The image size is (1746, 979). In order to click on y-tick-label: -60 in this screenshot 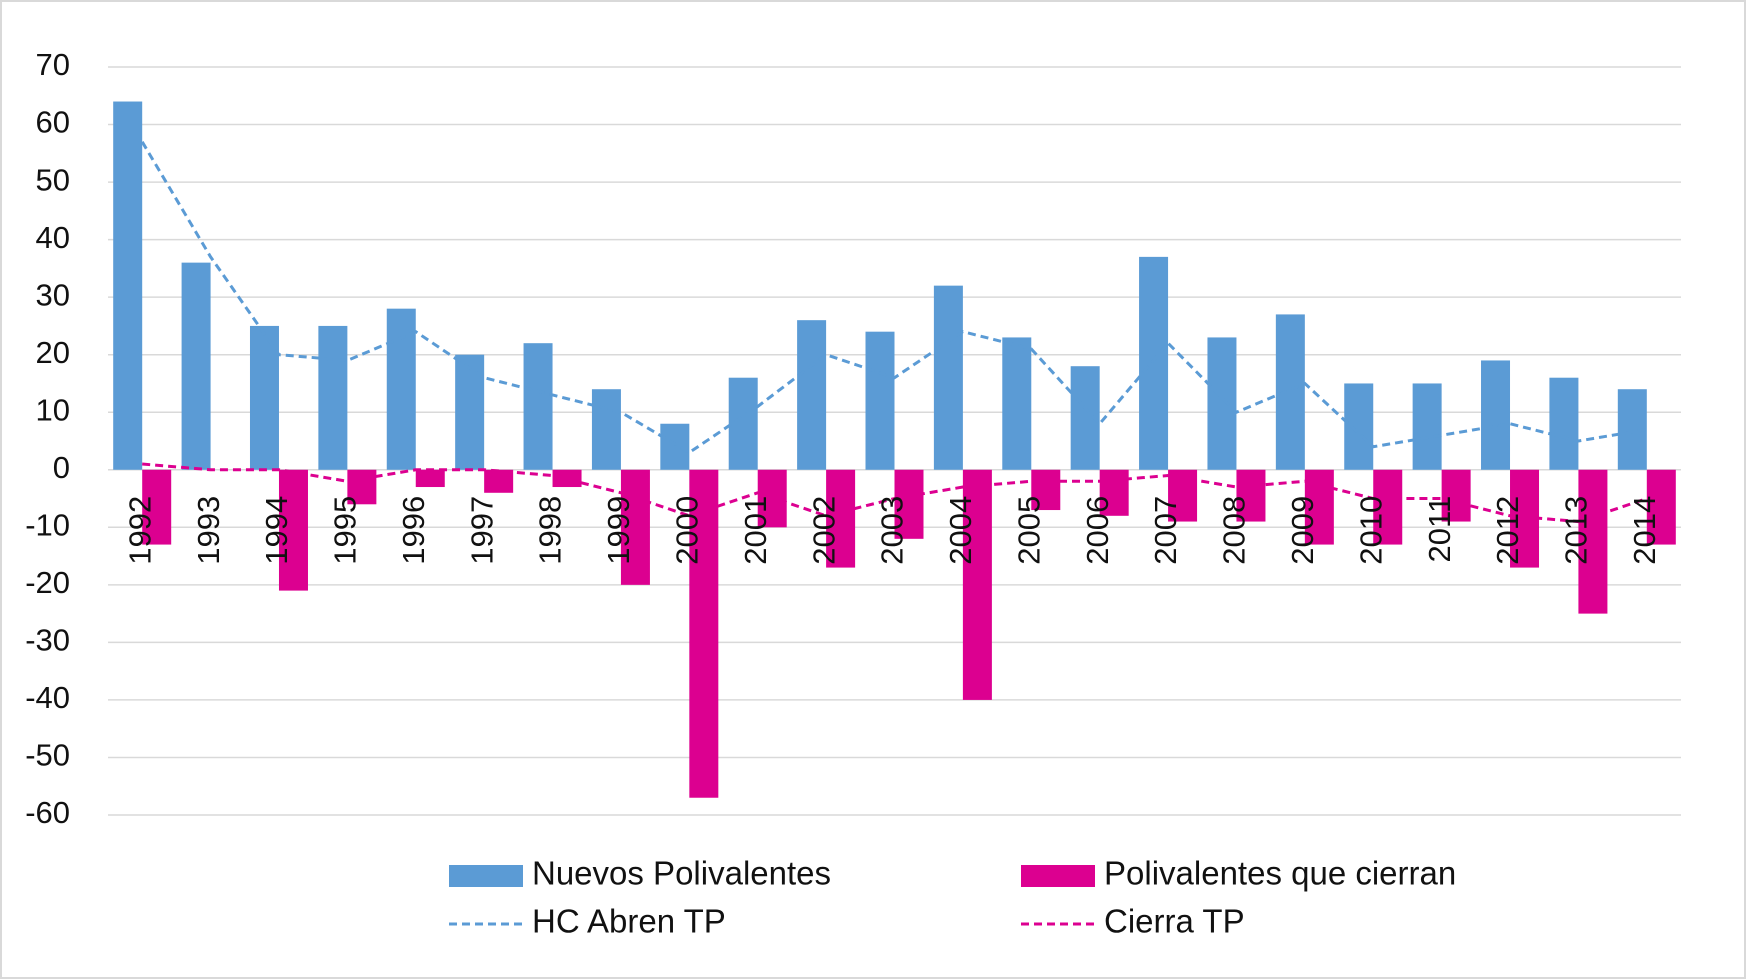, I will do `click(47, 812)`.